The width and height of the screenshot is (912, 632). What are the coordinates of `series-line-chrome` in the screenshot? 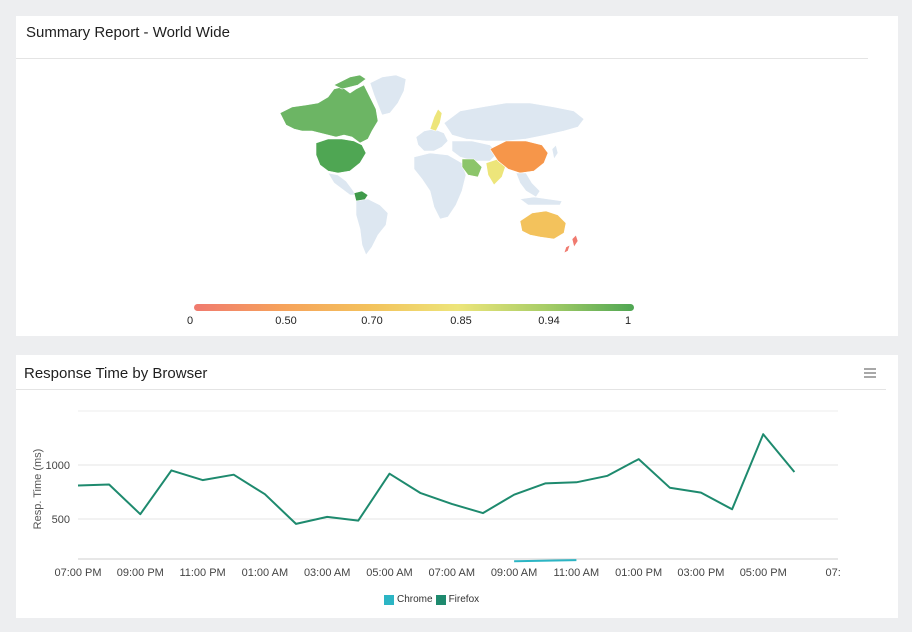 It's located at (545, 561).